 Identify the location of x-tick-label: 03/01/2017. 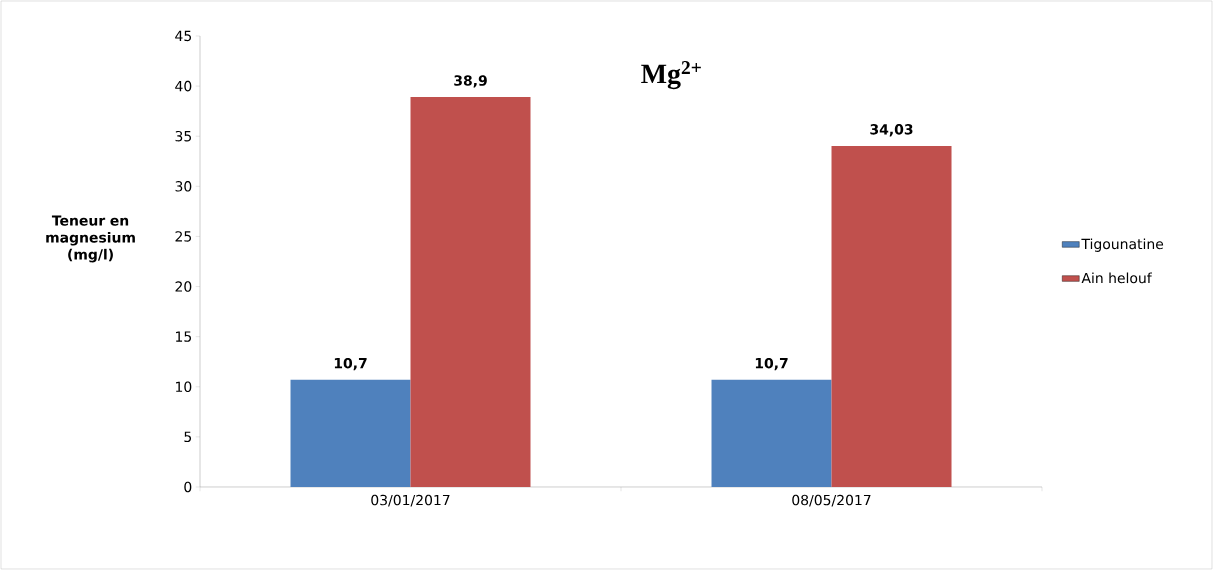
(410, 500).